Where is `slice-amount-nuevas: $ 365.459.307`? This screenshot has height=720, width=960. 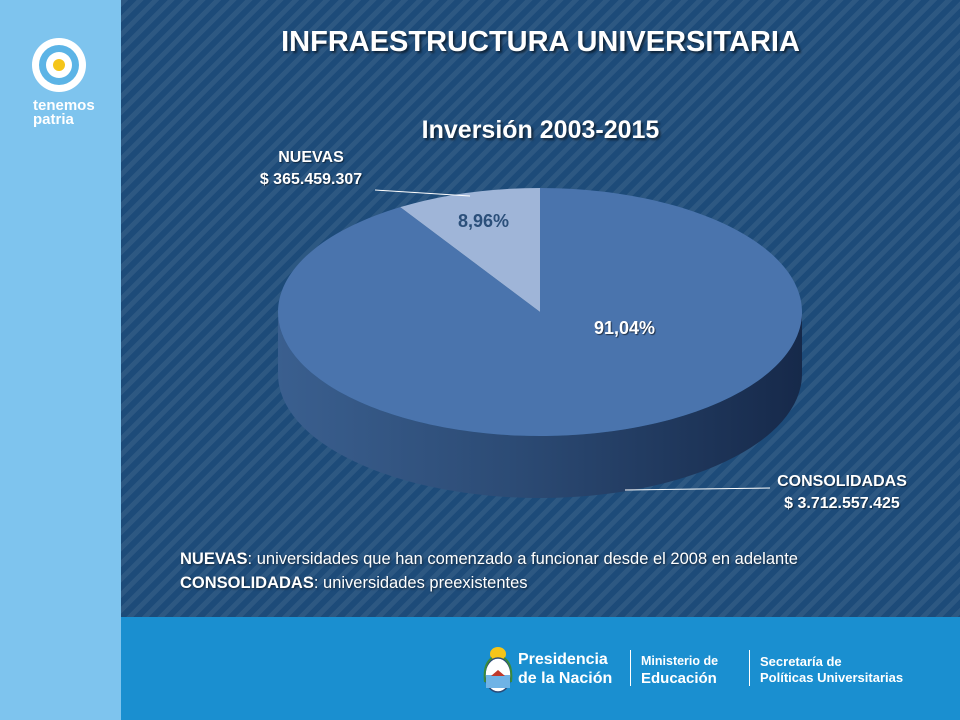 slice-amount-nuevas: $ 365.459.307 is located at coordinates (311, 179).